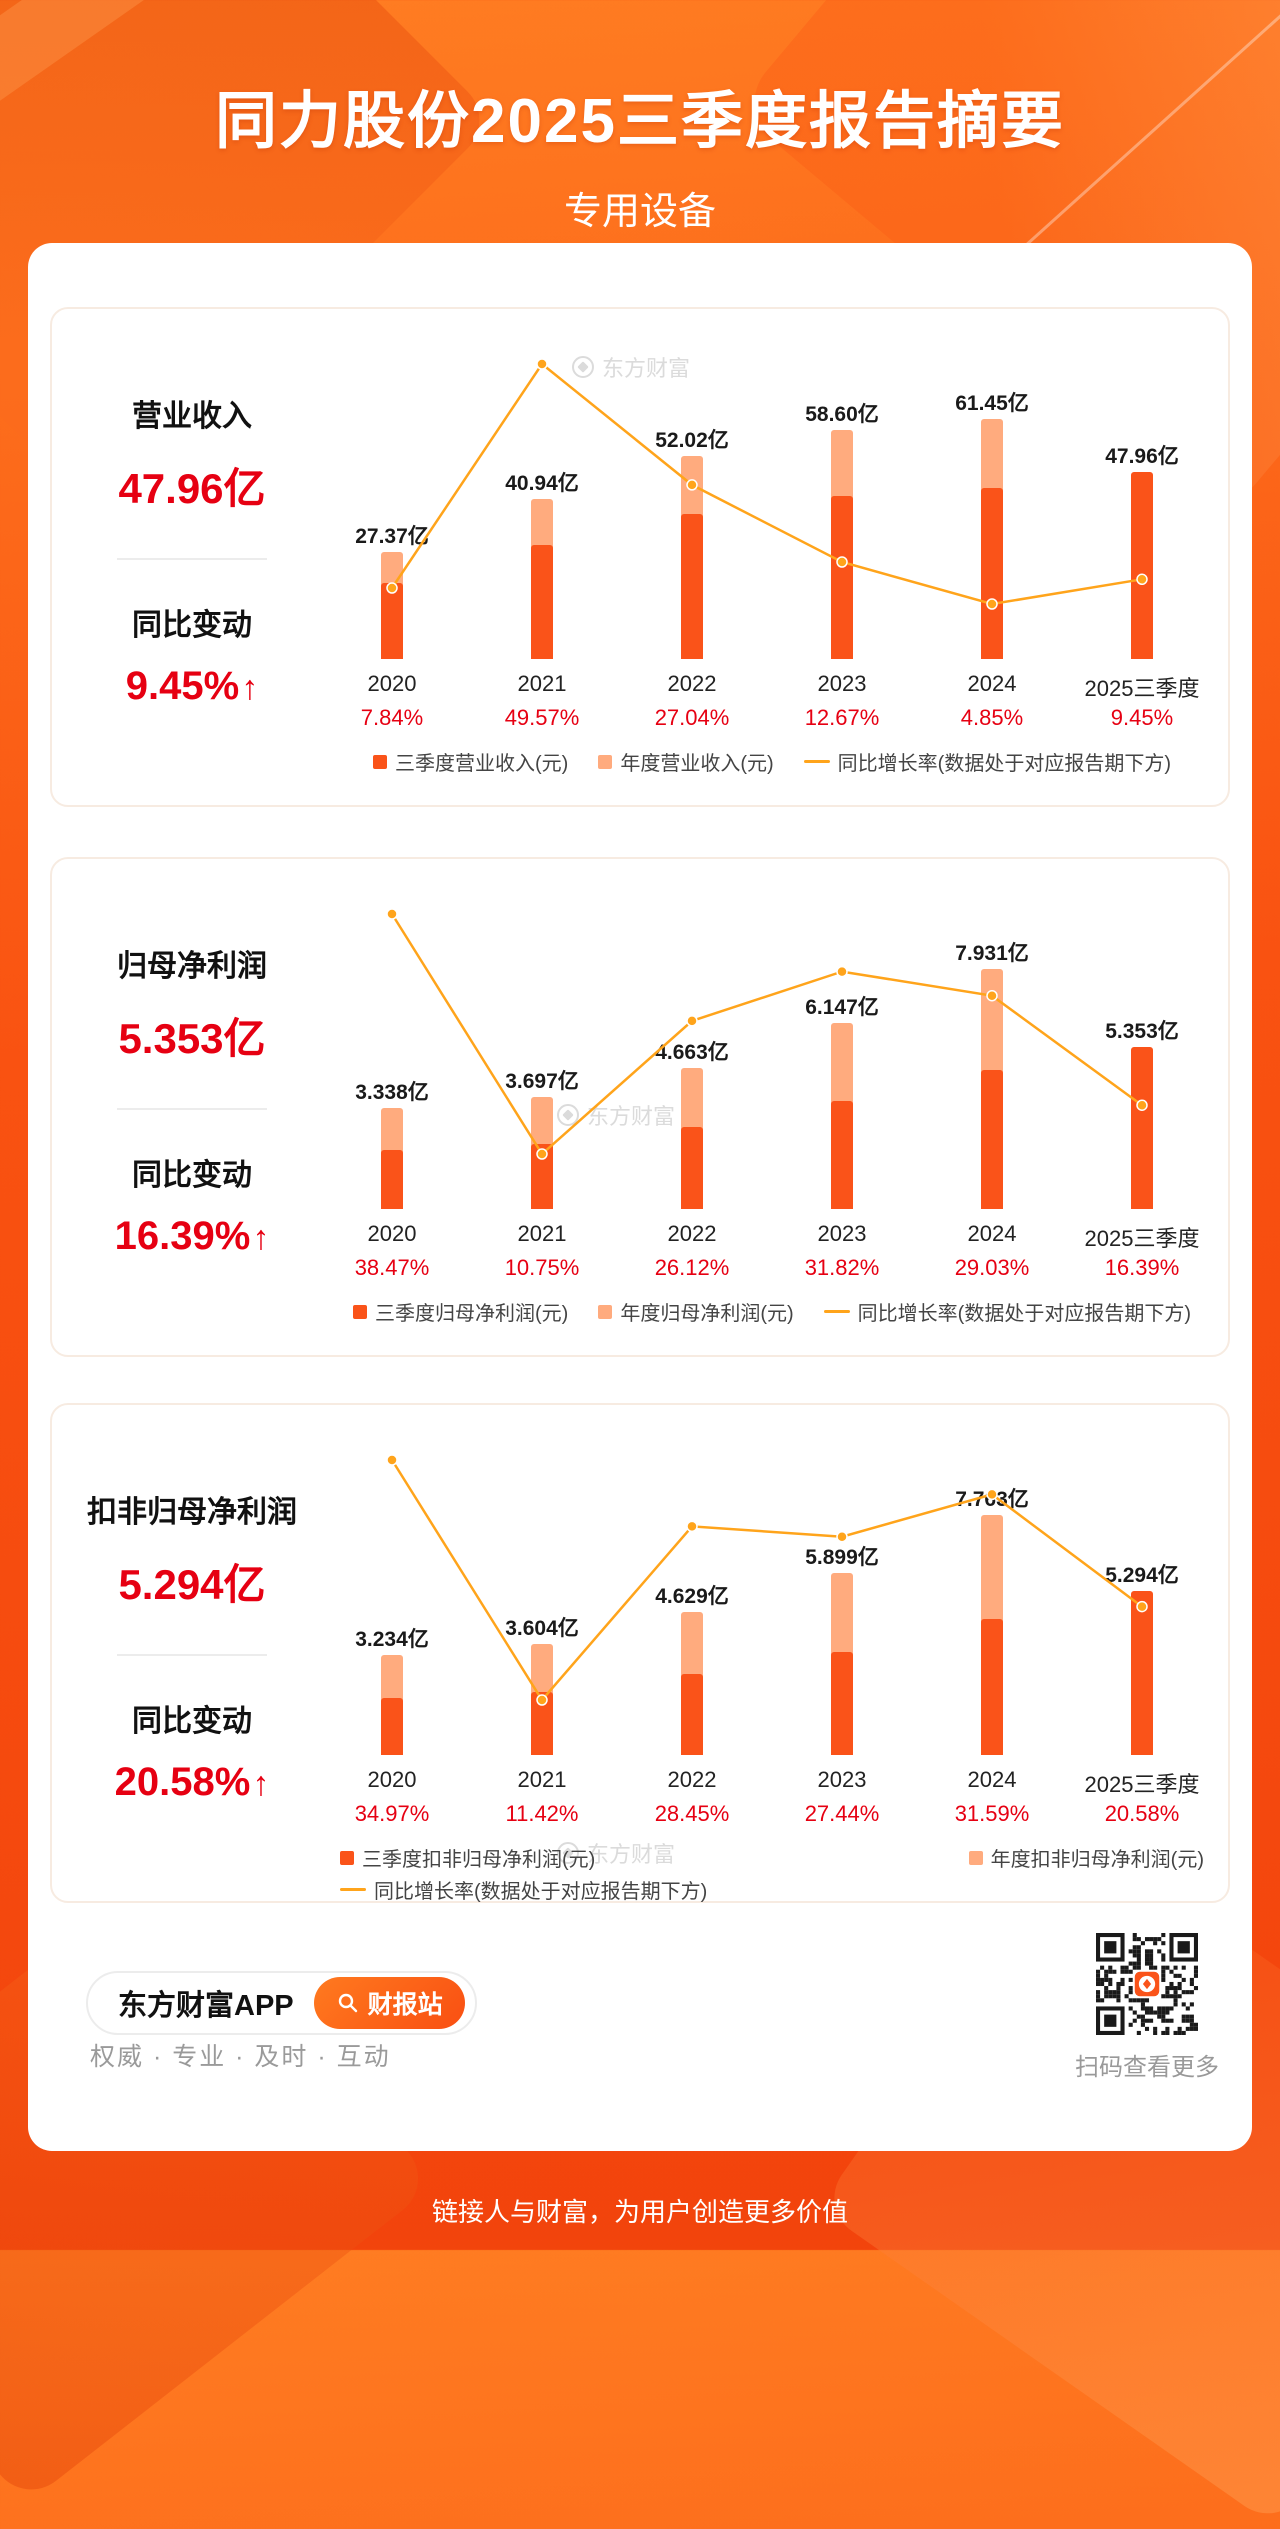  I want to click on app-name: 东方财富APP, so click(206, 2006).